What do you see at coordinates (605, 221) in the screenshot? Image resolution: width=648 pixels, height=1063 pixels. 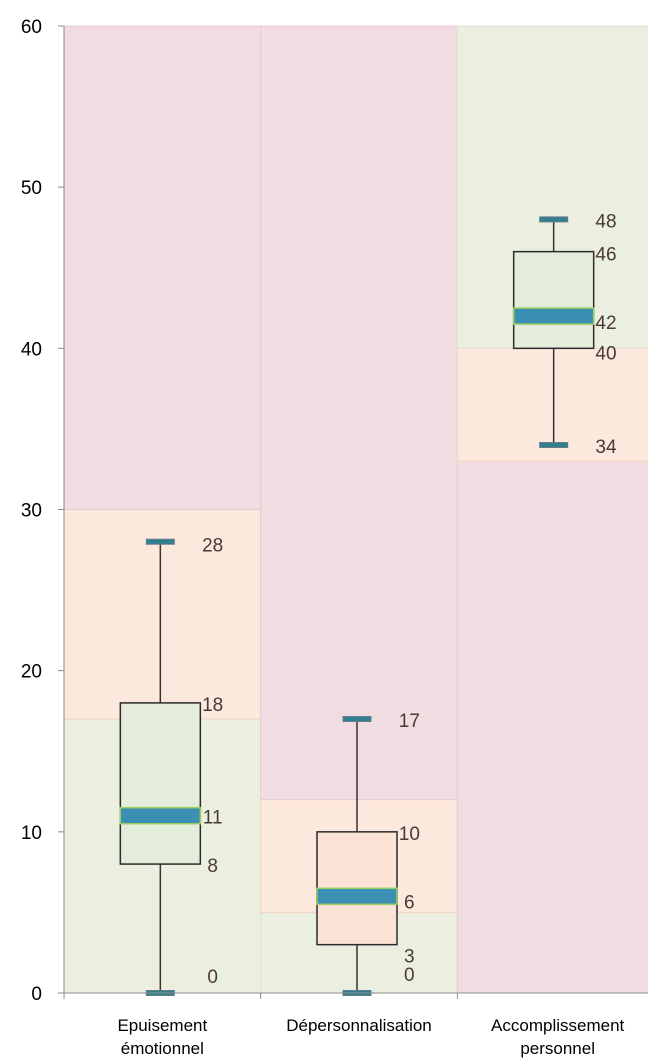 I see `data-label-max: 48` at bounding box center [605, 221].